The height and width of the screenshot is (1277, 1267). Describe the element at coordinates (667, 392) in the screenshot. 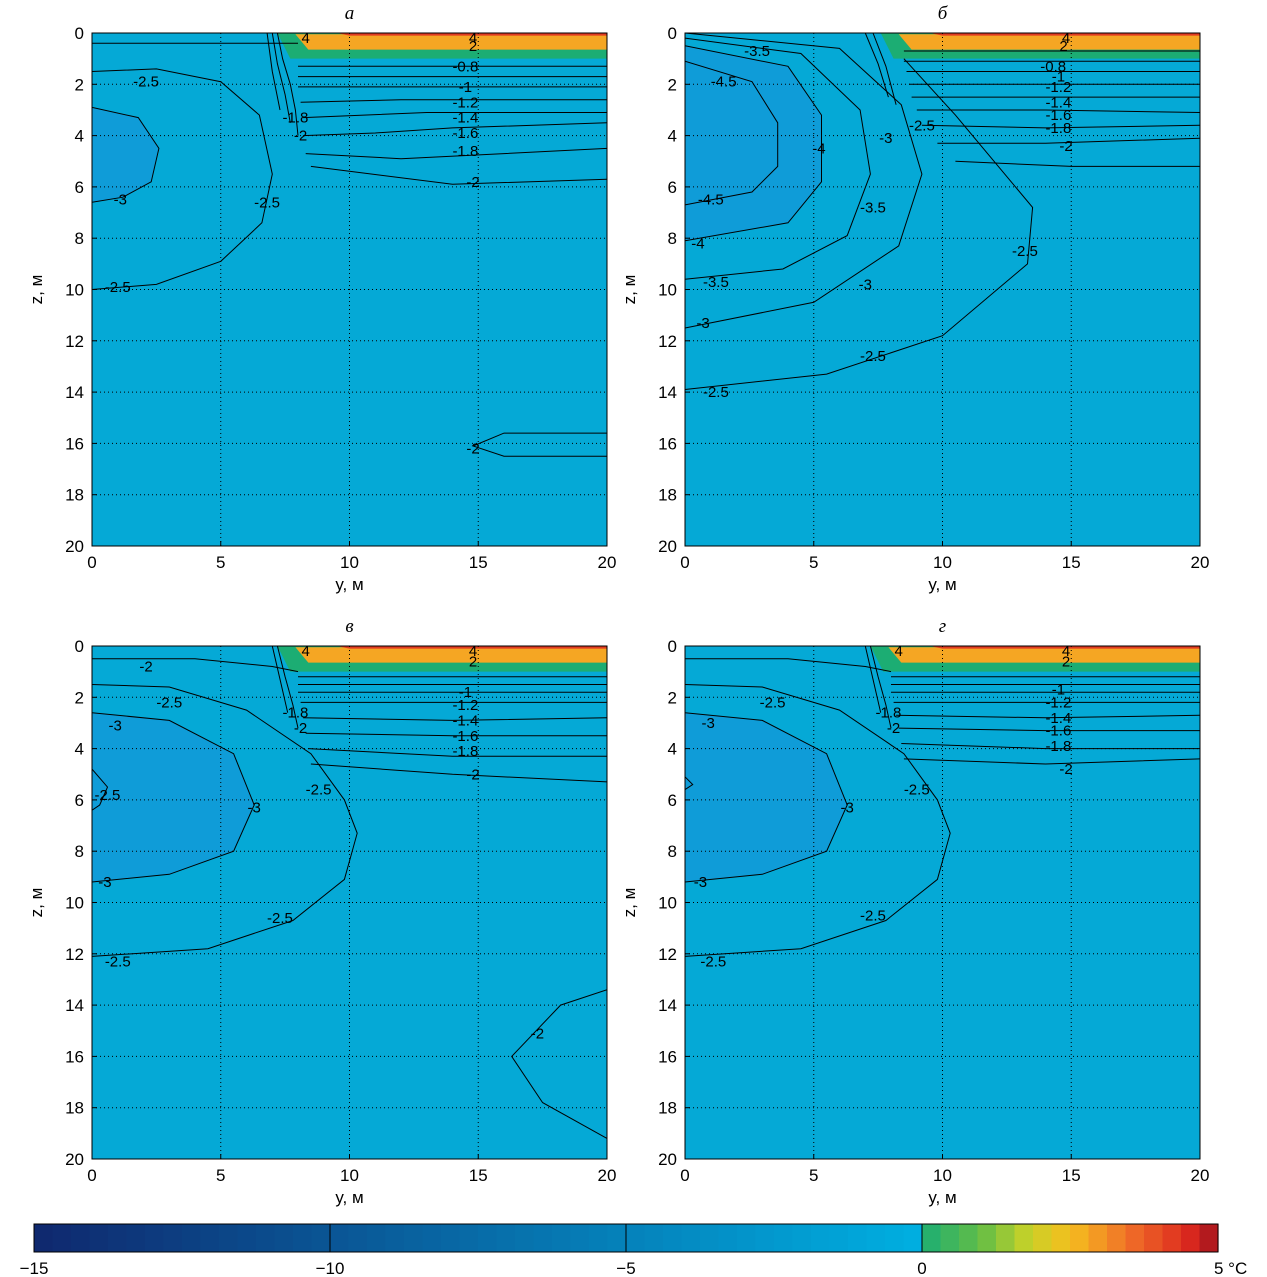

I see `y-tick-label: 14` at that location.